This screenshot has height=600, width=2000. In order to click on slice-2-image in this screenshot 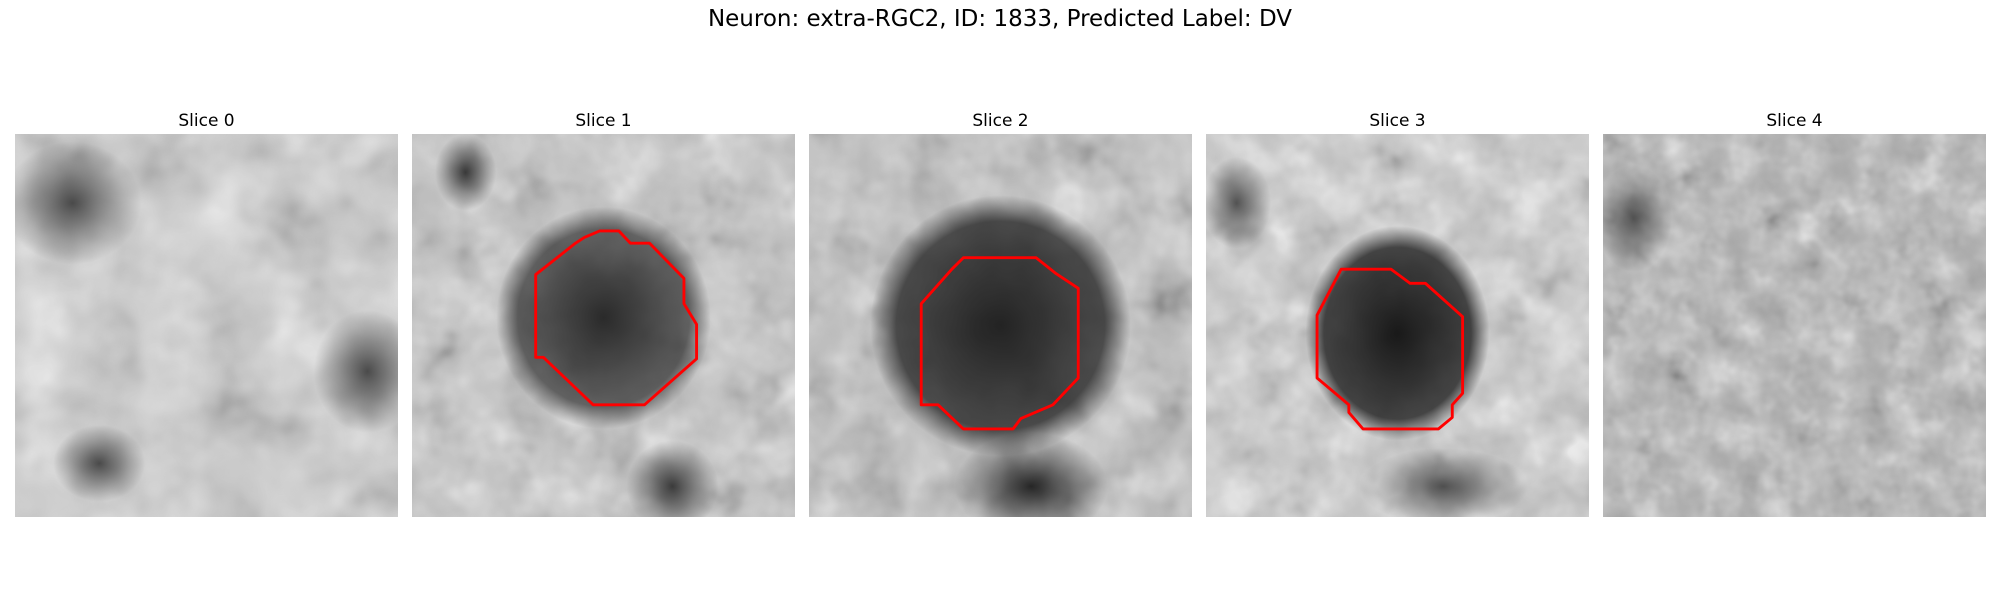, I will do `click(1000, 325)`.